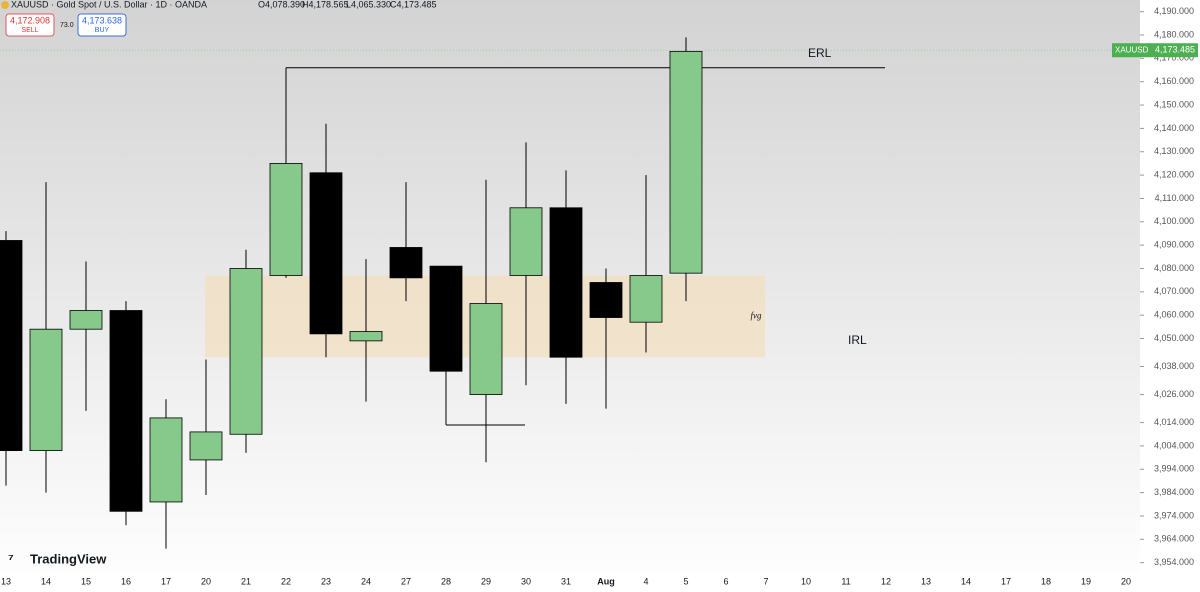  Describe the element at coordinates (413, 4) in the screenshot. I see `ohlc-close: C4,173.485` at that location.